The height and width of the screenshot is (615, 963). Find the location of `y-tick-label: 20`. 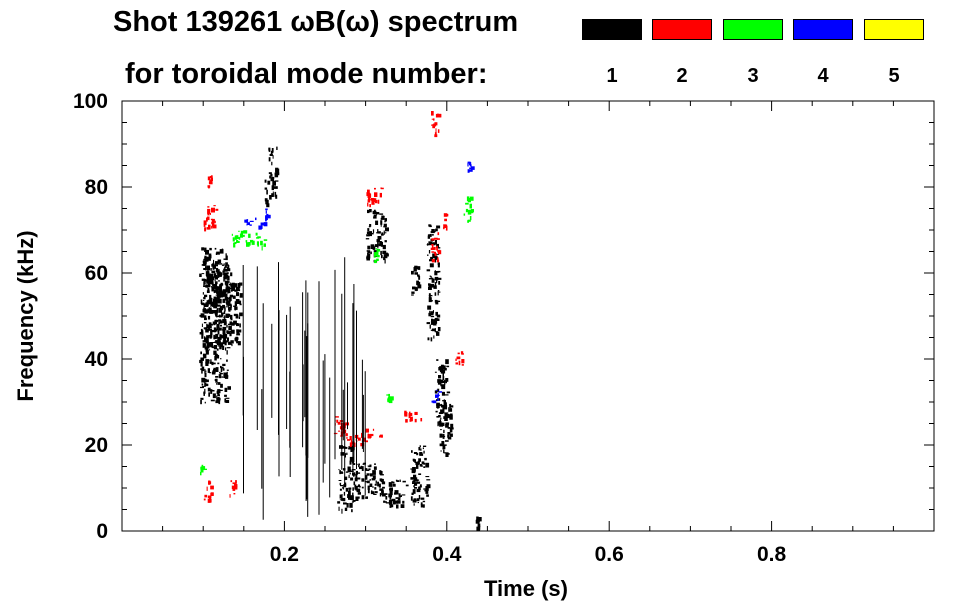

y-tick-label: 20 is located at coordinates (96, 445).